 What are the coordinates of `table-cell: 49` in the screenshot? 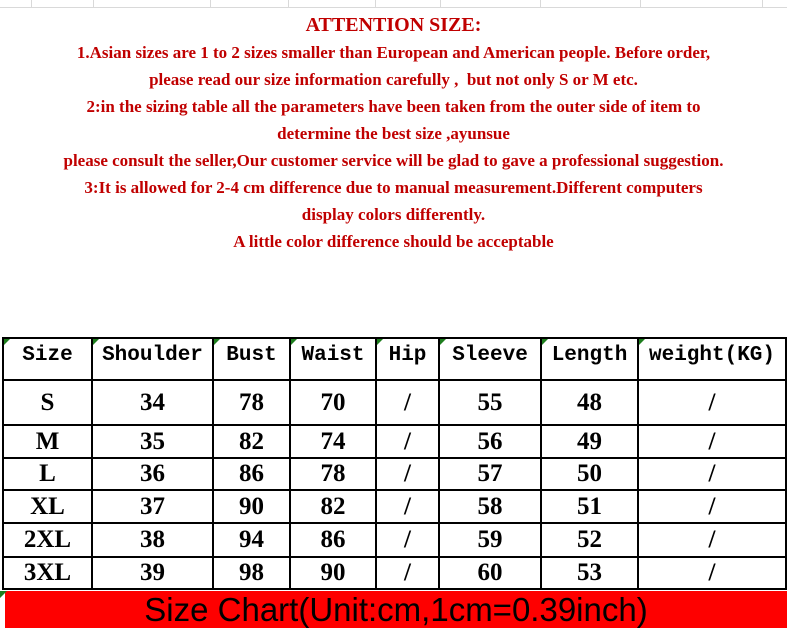 It's located at (589, 441).